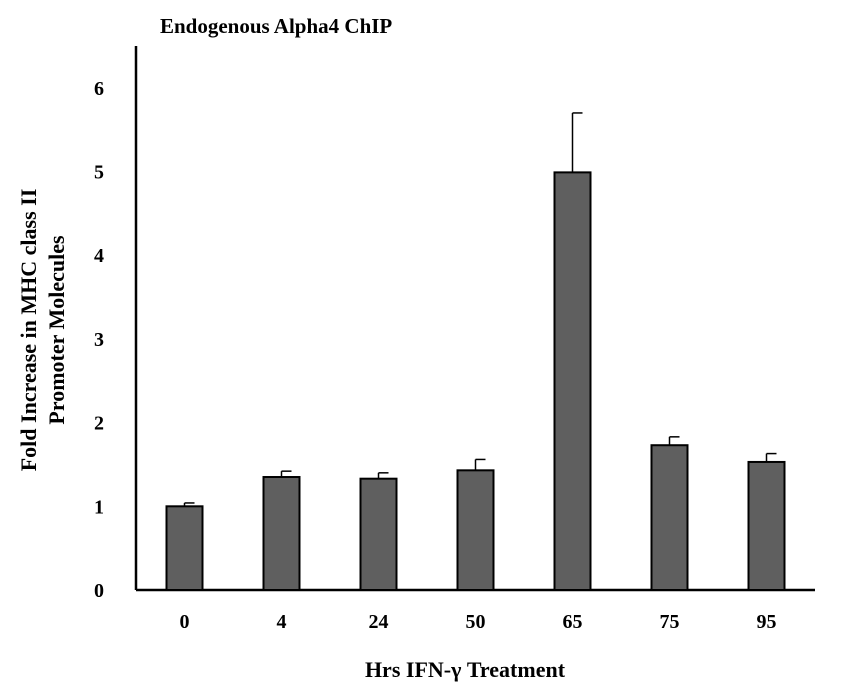  I want to click on x-tick-label: 95, so click(767, 622).